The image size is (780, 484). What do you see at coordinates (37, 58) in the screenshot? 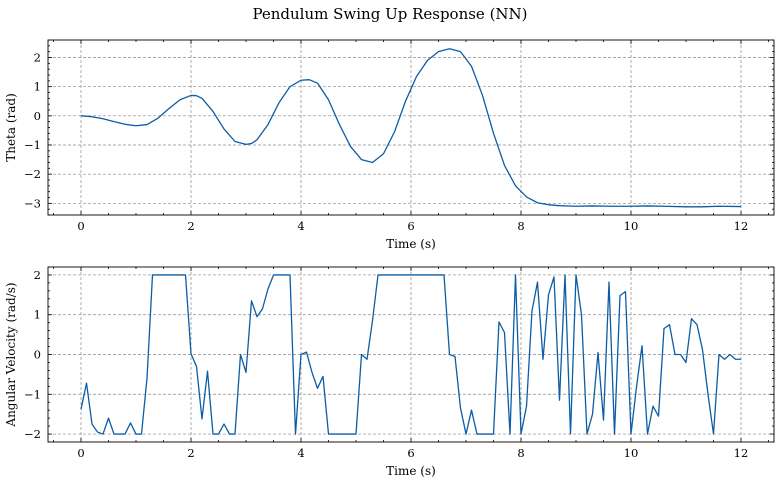
I see `theta-y-tick-label: 2` at bounding box center [37, 58].